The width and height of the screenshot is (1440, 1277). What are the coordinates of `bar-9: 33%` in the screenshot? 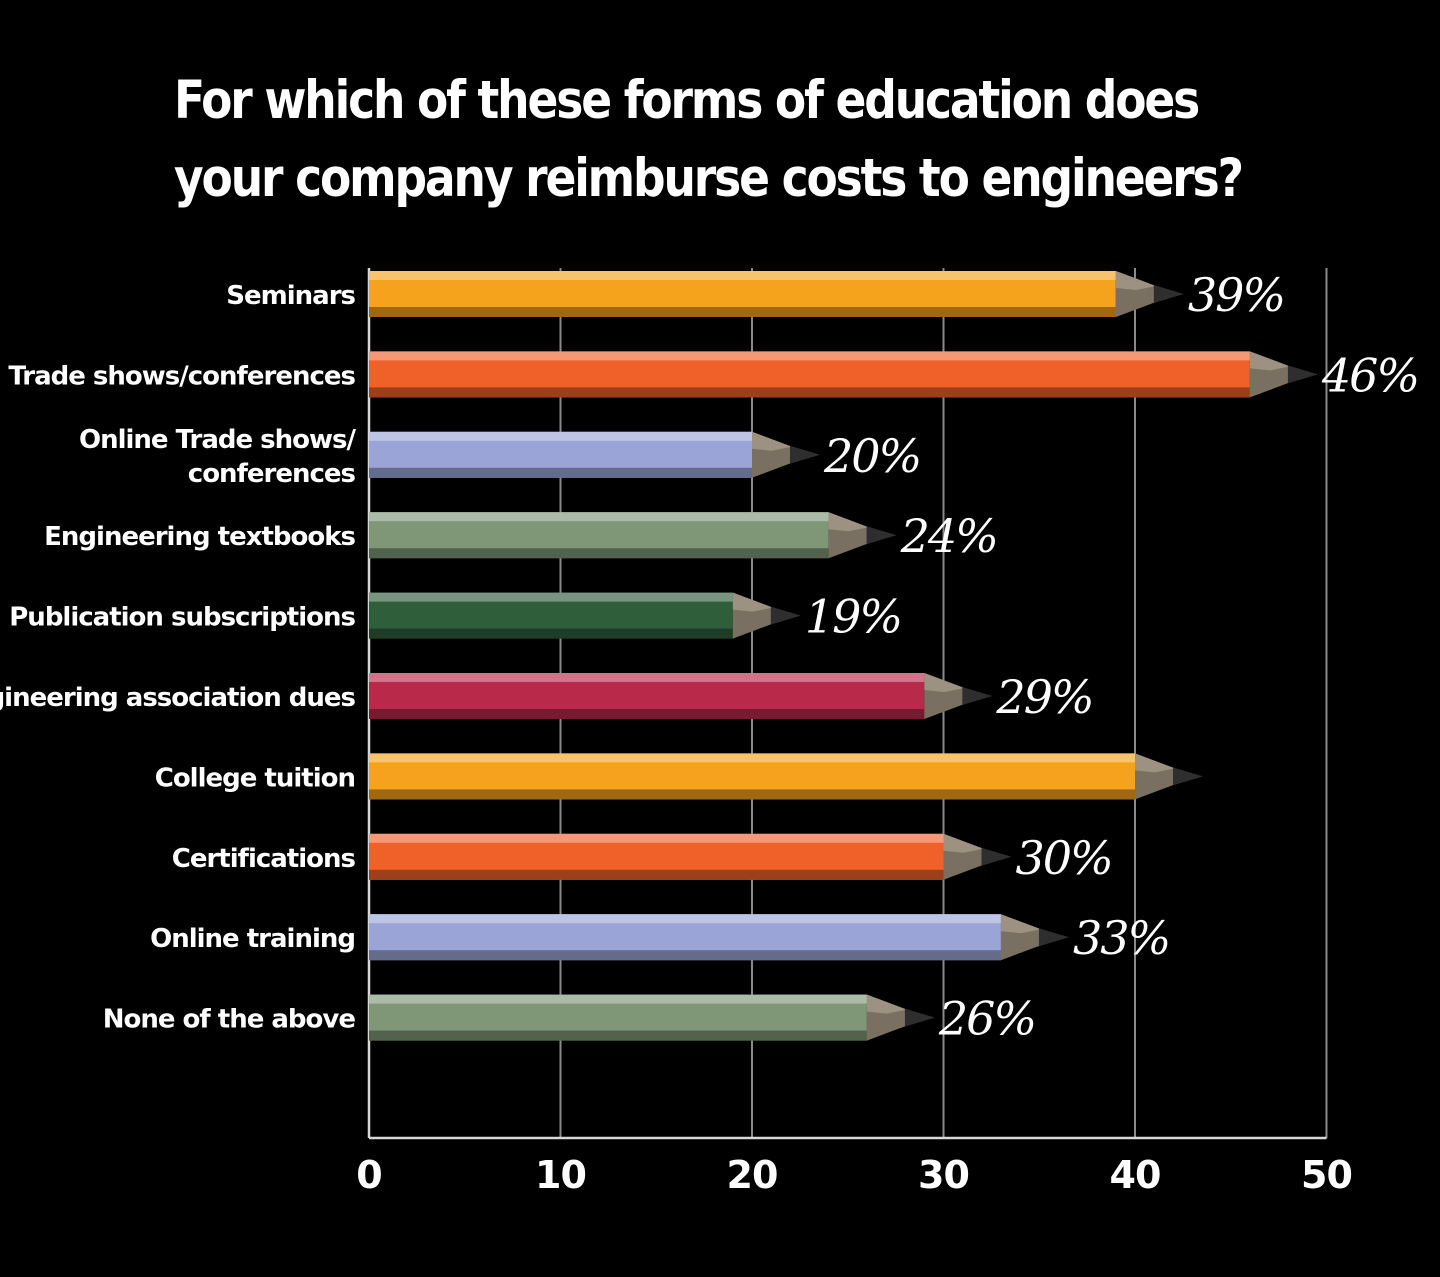 It's located at (770, 938).